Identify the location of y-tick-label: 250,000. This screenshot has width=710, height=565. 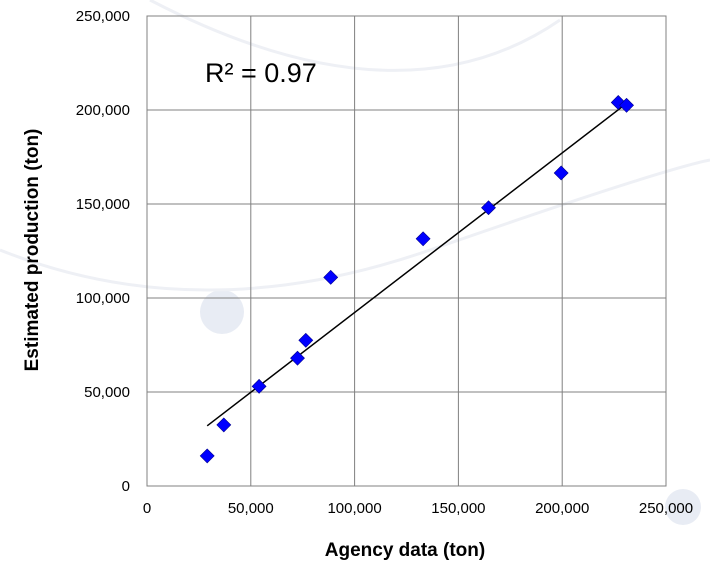
(103, 16).